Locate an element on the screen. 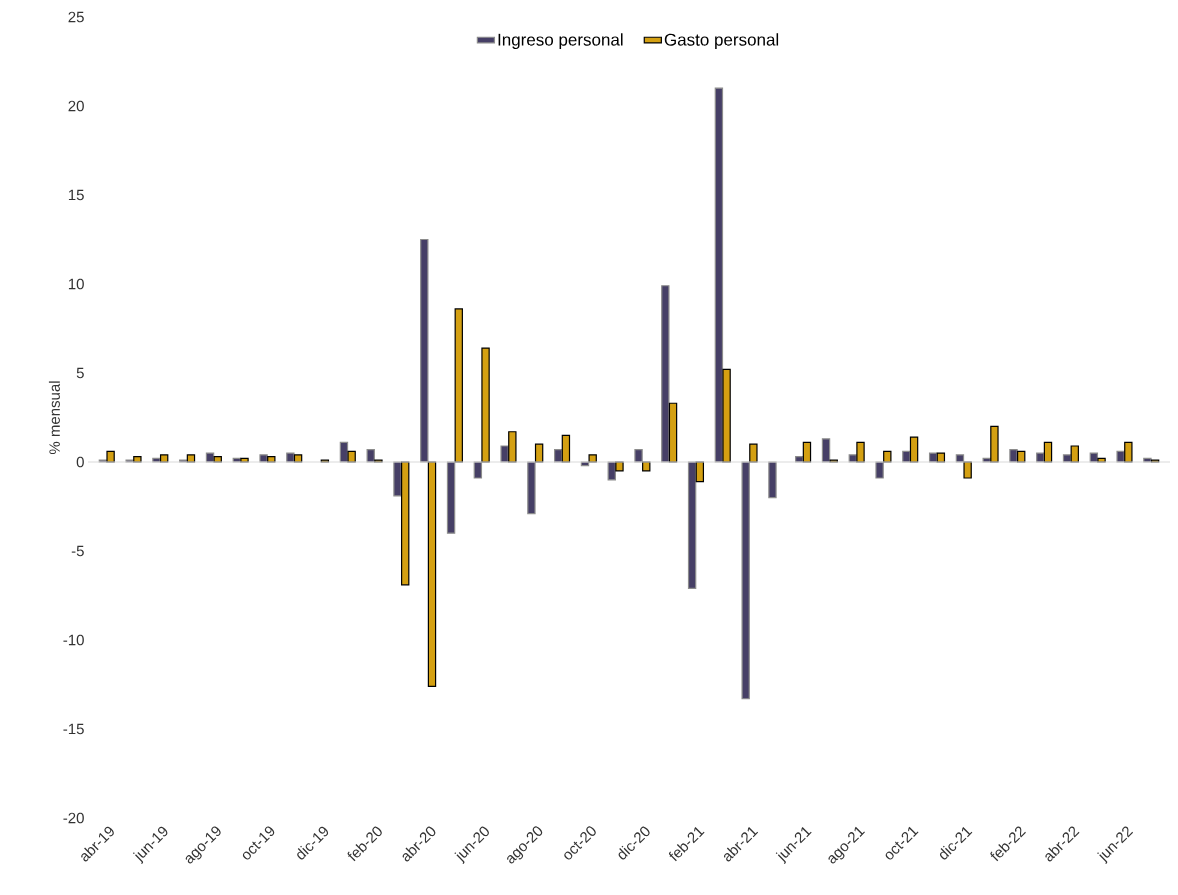 The width and height of the screenshot is (1178, 895). y-axis-title: % mensual is located at coordinates (54, 418).